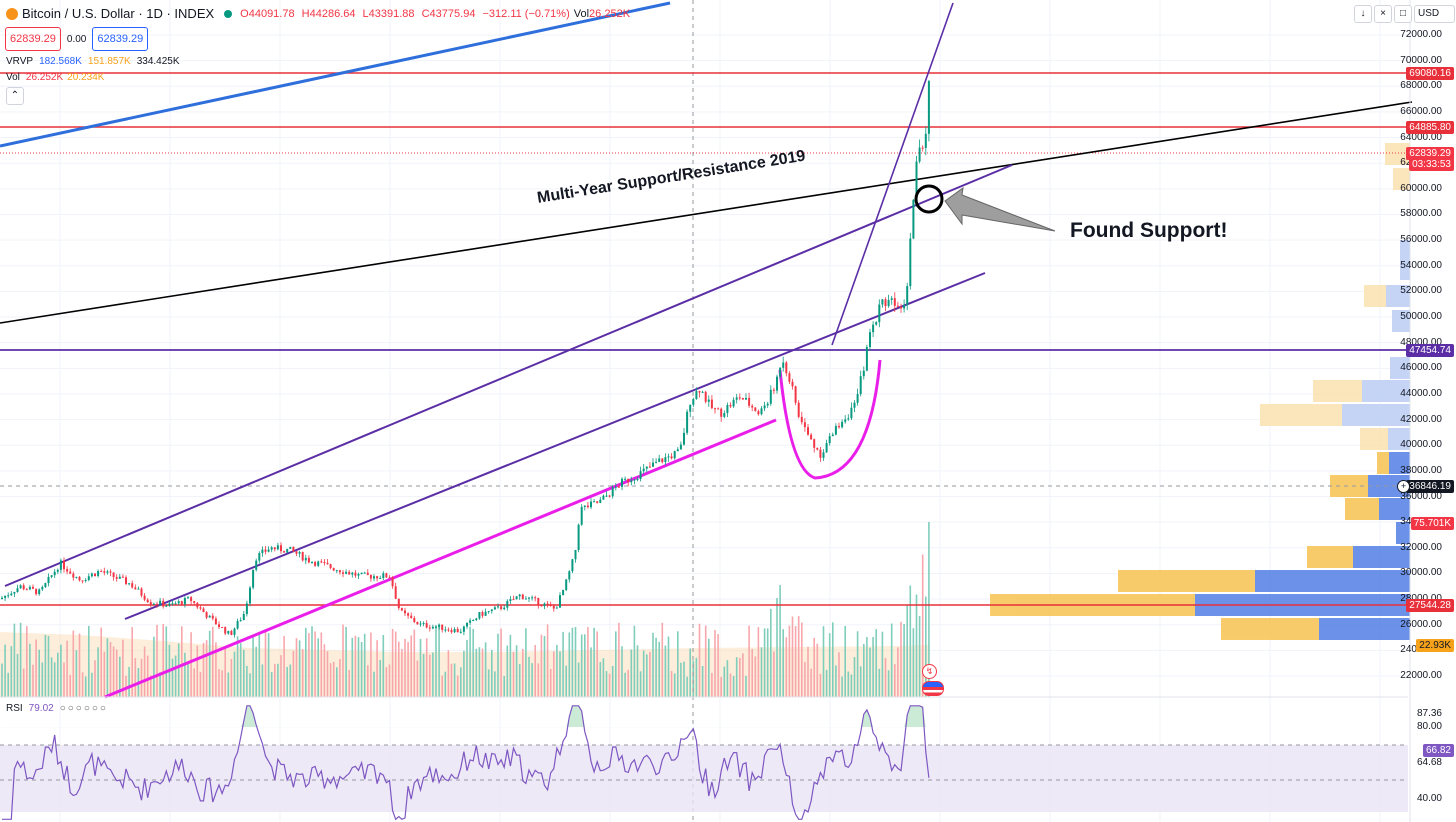 This screenshot has width=1456, height=822. I want to click on symbol-title: Bitcoin / U.S. Dollar · 1D · INDEX, so click(118, 13).